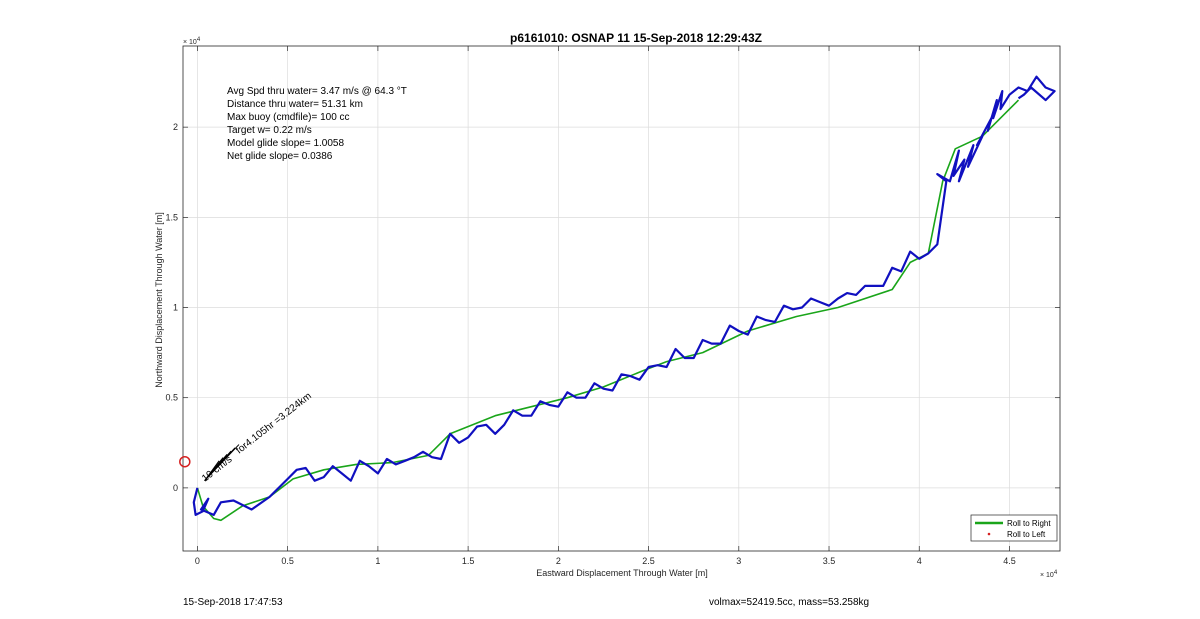 The width and height of the screenshot is (1200, 619). What do you see at coordinates (285, 143) in the screenshot?
I see `annotation-line-5: Model glide slope= 1.0058` at bounding box center [285, 143].